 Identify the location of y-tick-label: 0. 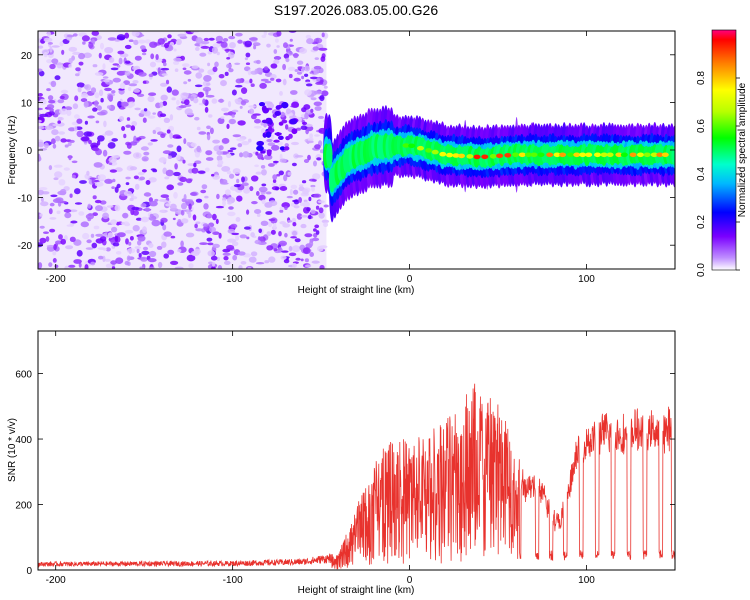
(29, 571).